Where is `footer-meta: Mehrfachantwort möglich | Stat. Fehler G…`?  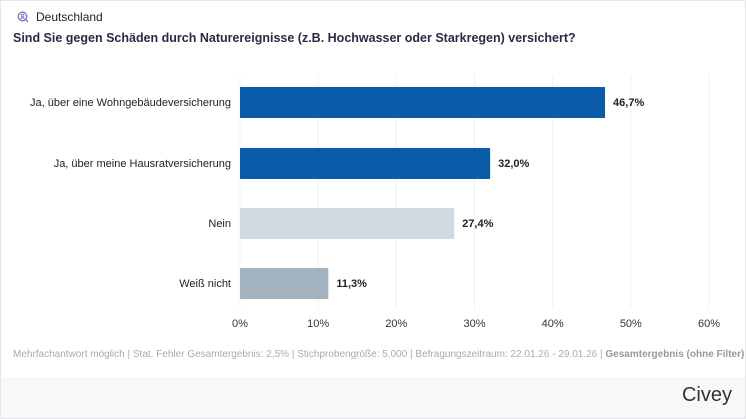 footer-meta: Mehrfachantwort möglich | Stat. Fehler G… is located at coordinates (309, 354).